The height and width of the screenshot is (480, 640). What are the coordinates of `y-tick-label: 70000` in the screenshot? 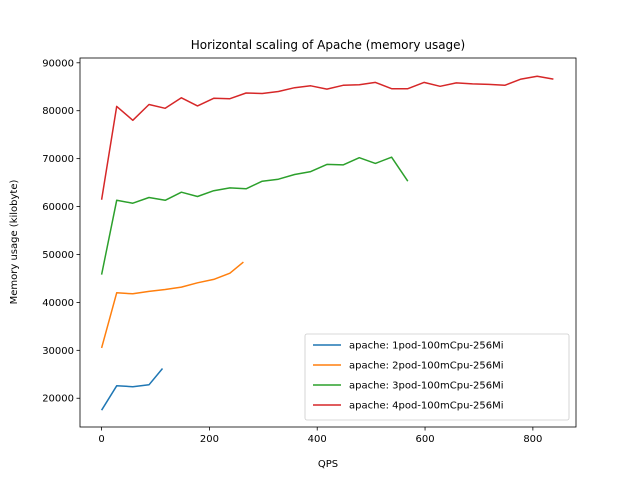 It's located at (58, 159).